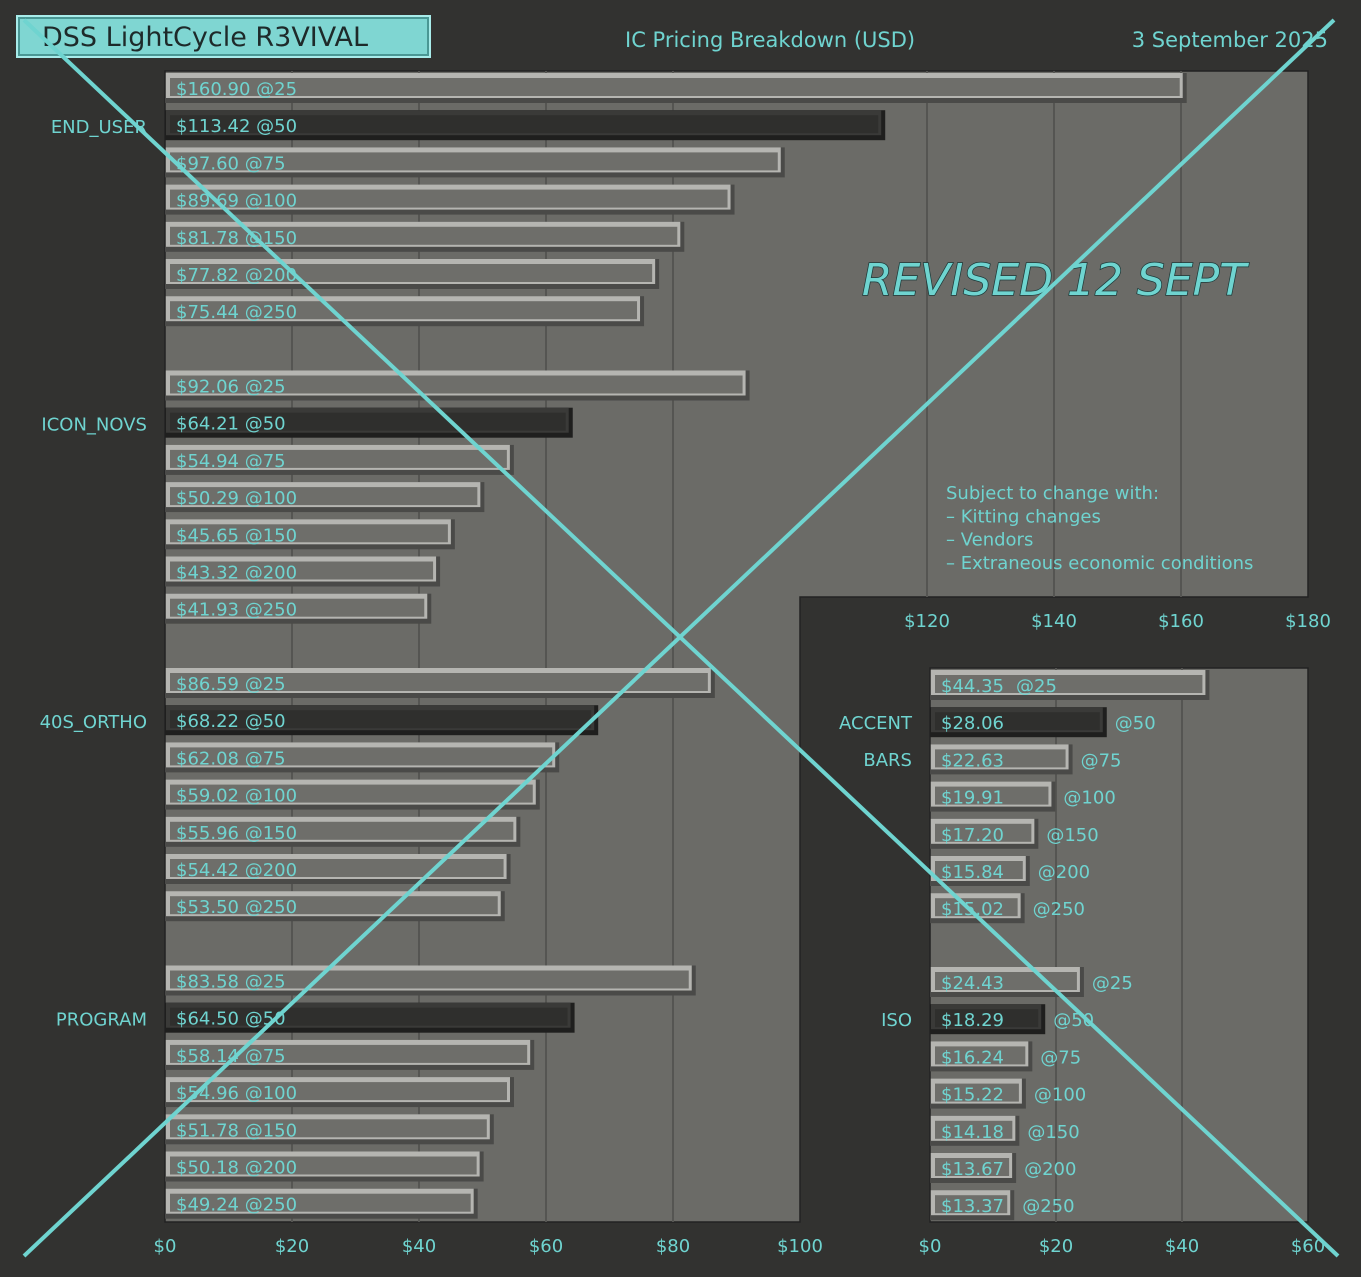 Image resolution: width=1361 pixels, height=1277 pixels. Describe the element at coordinates (1054, 621) in the screenshot. I see `x-tick-label: $140` at that location.